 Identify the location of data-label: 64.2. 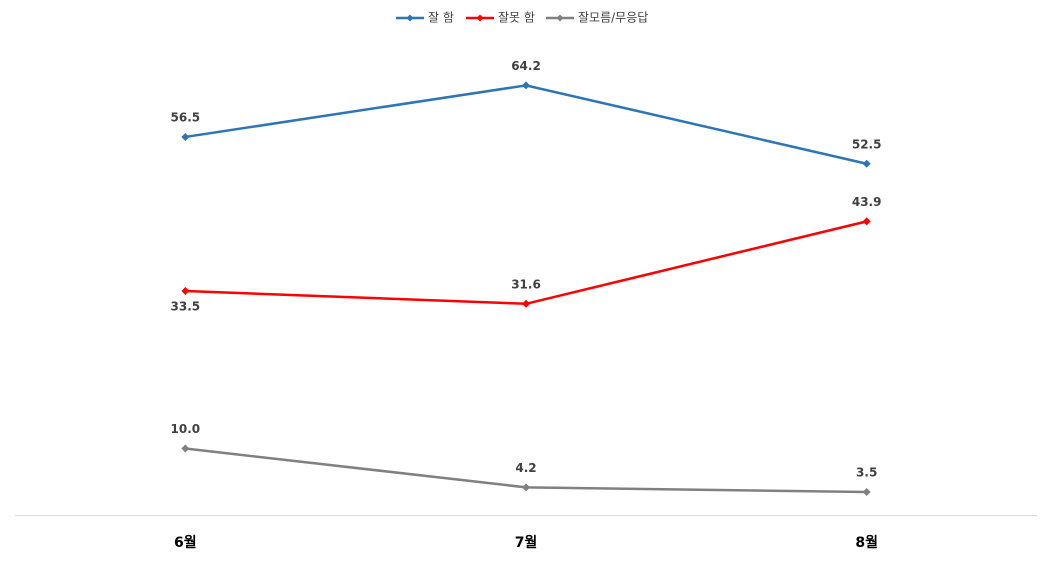
(526, 66).